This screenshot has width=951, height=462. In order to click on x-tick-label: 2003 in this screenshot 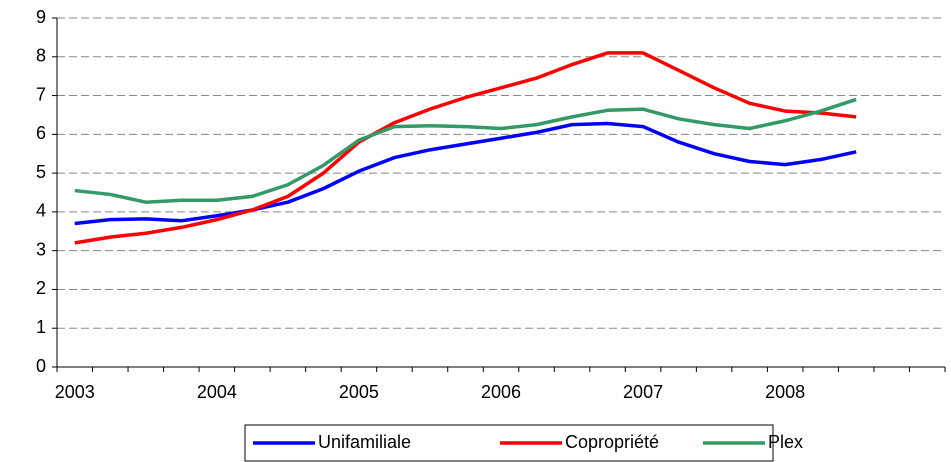, I will do `click(75, 392)`.